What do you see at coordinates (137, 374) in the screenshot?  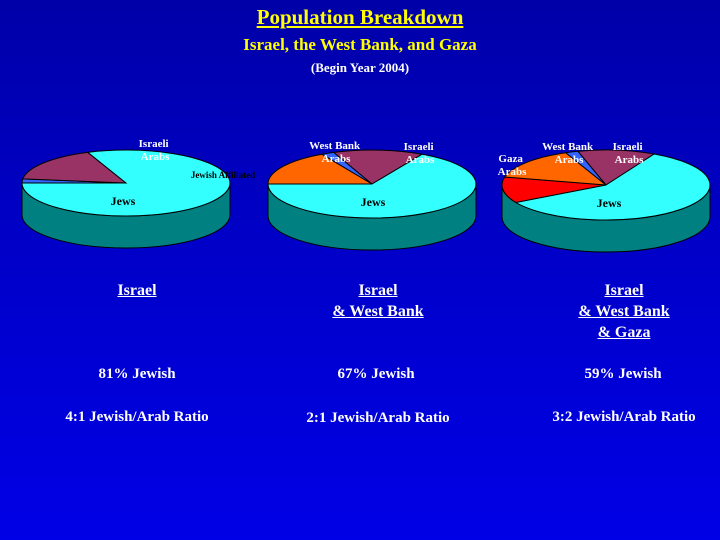 I see `jewish-pct-israel: 81% Jewish` at bounding box center [137, 374].